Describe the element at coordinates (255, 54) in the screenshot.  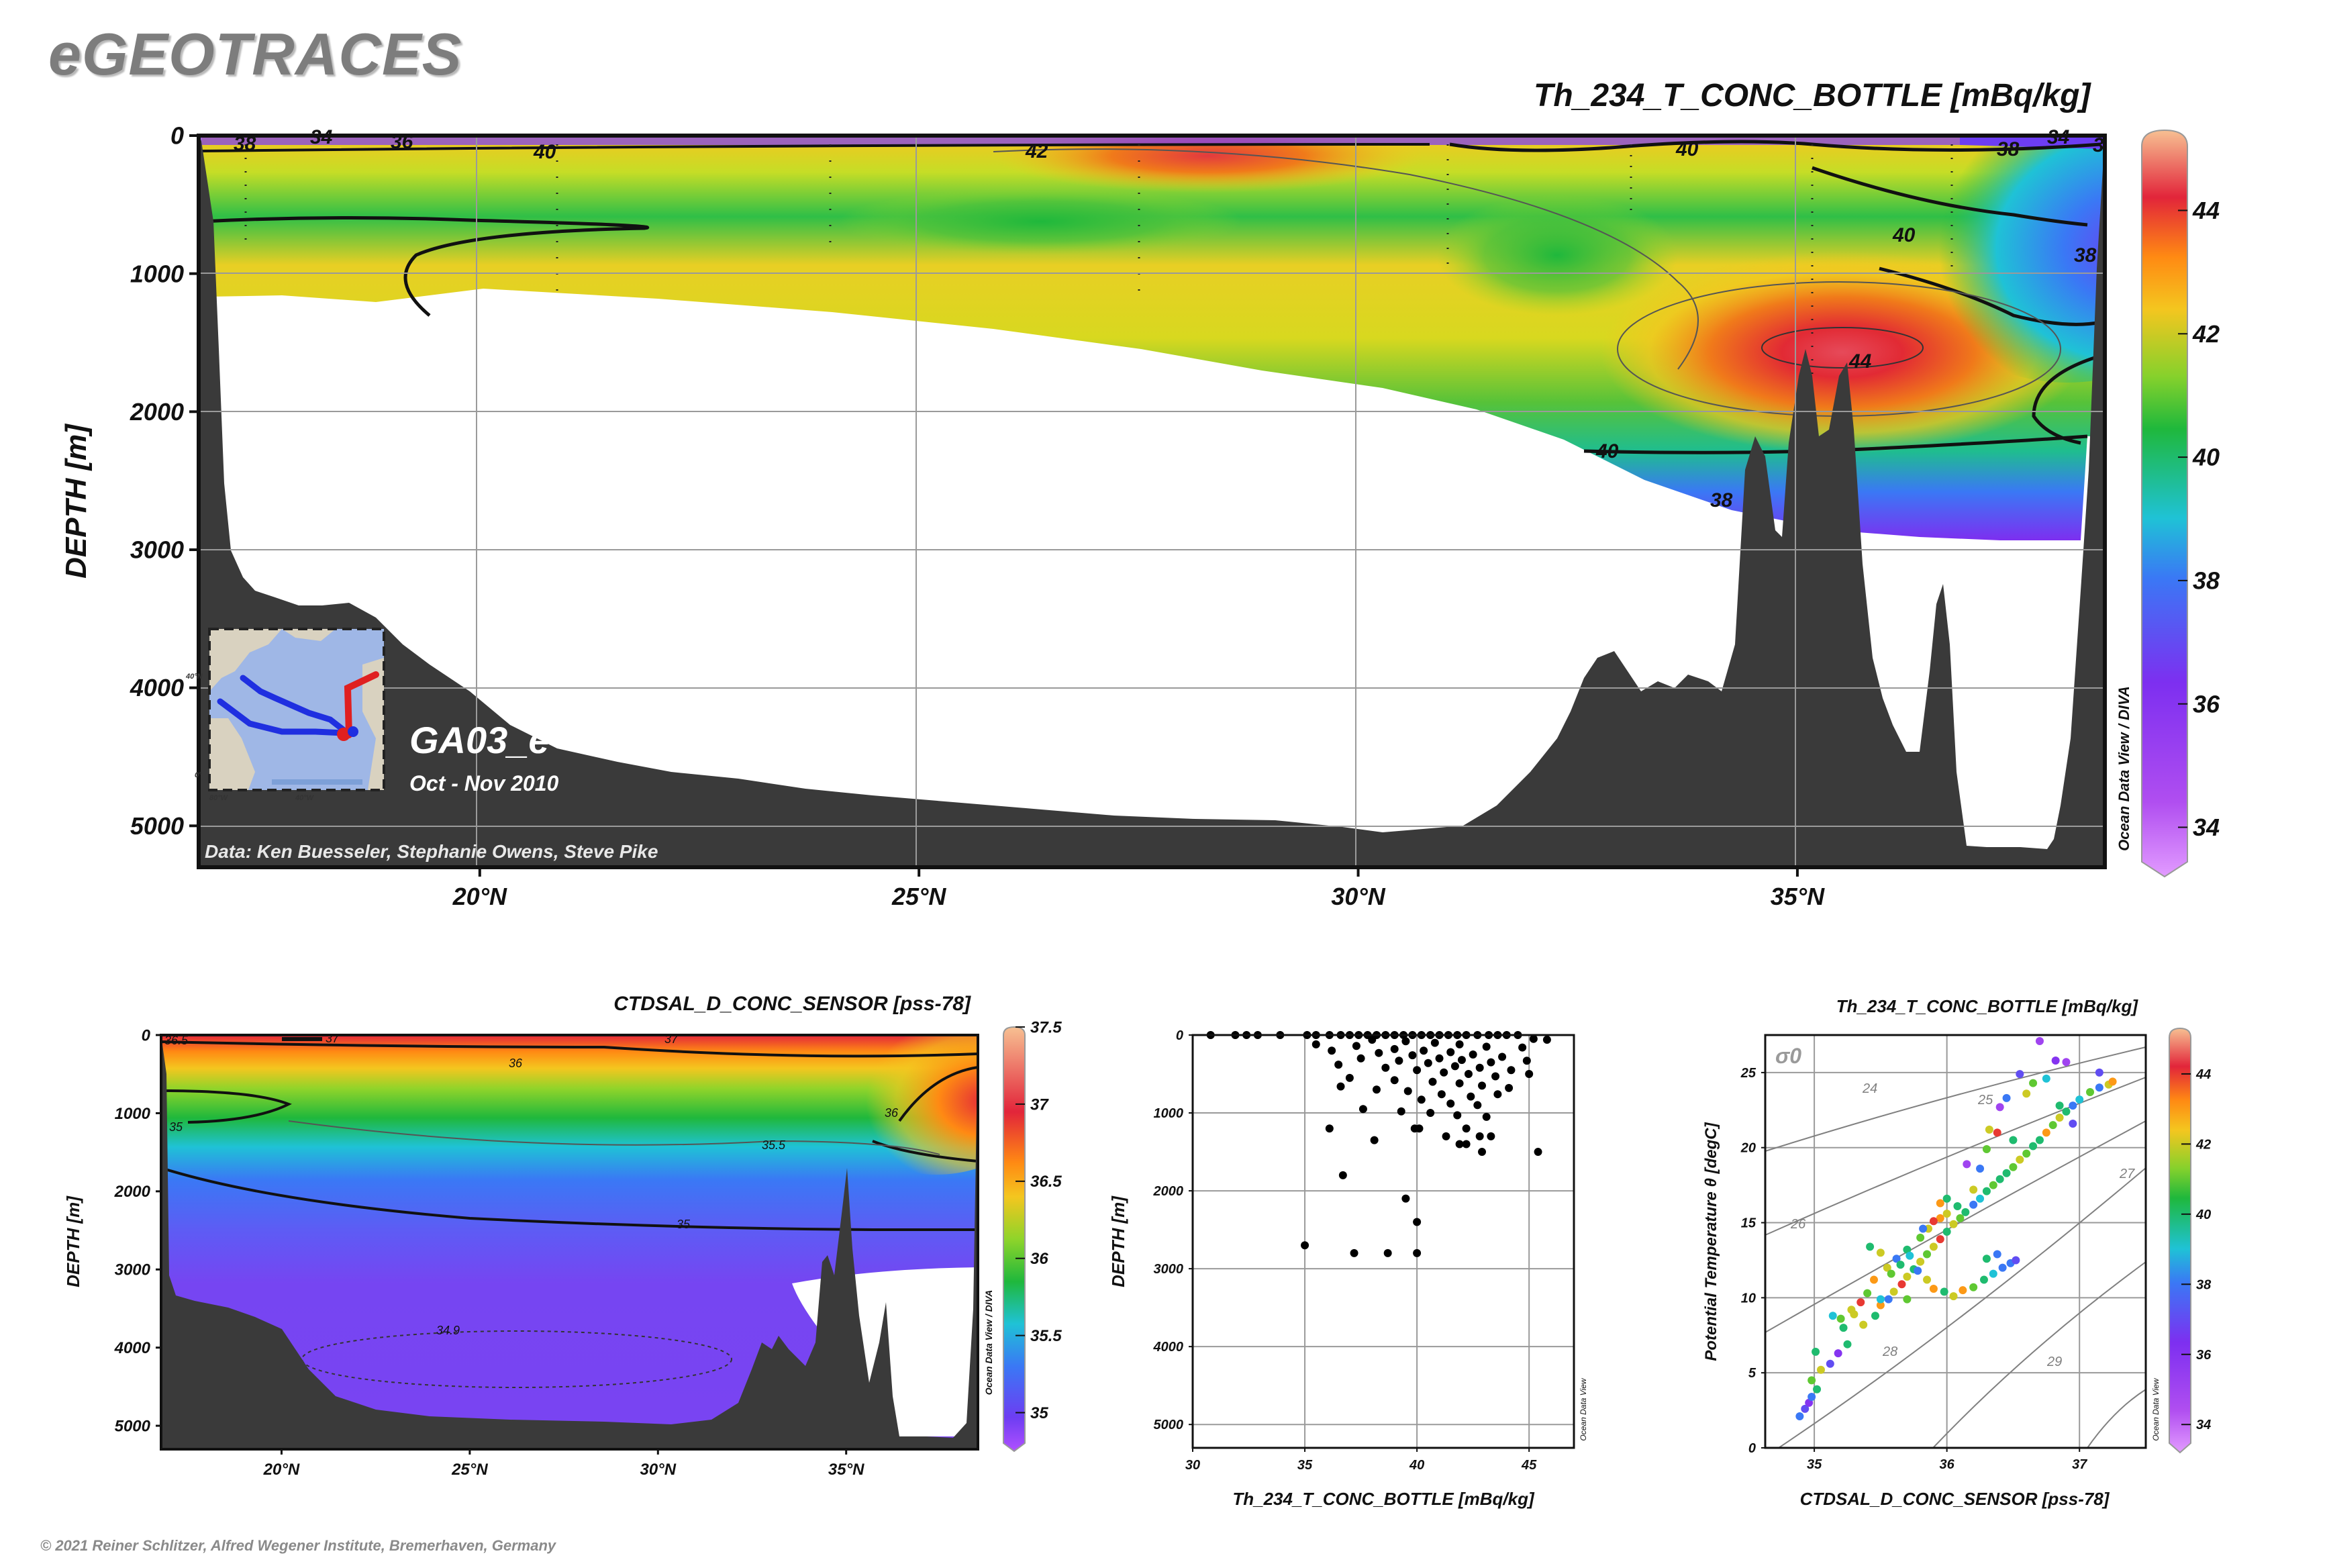
I see `brand-title: eGEOTRACES` at that location.